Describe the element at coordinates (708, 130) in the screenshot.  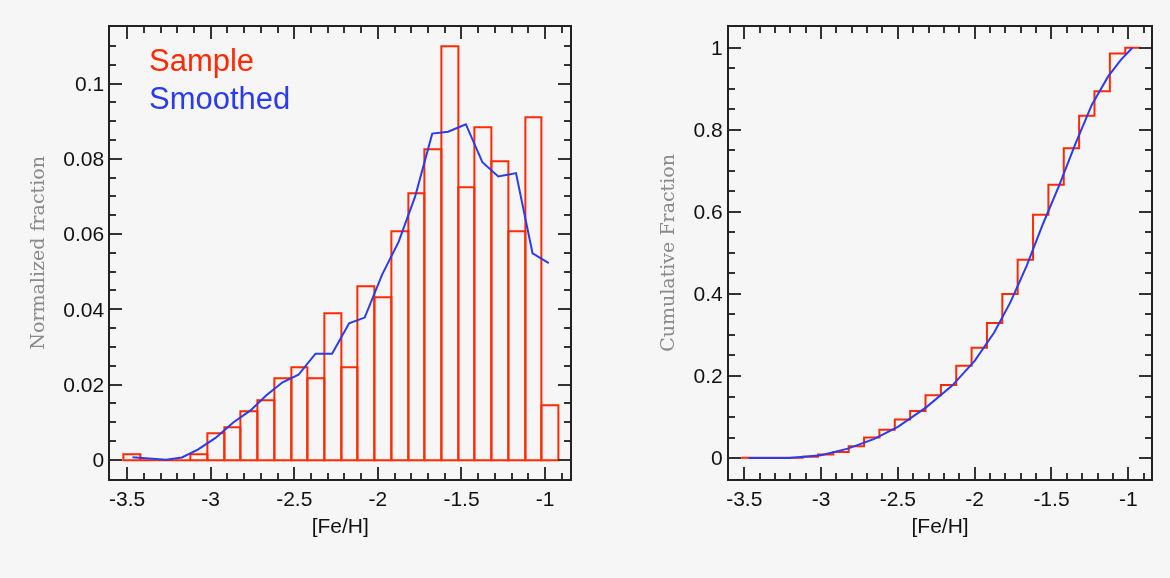
I see `y-tick-label: 0.8` at that location.